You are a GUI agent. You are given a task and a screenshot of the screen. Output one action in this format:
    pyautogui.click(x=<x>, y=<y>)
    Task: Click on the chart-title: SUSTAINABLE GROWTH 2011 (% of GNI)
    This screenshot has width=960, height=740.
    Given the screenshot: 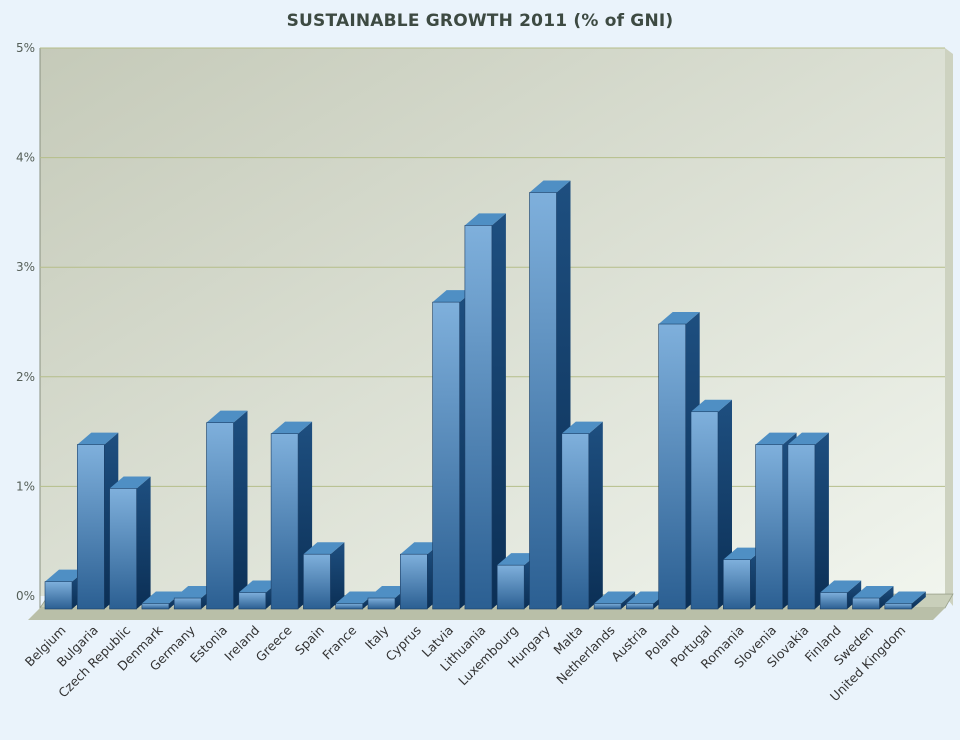 What is the action you would take?
    pyautogui.click(x=480, y=21)
    